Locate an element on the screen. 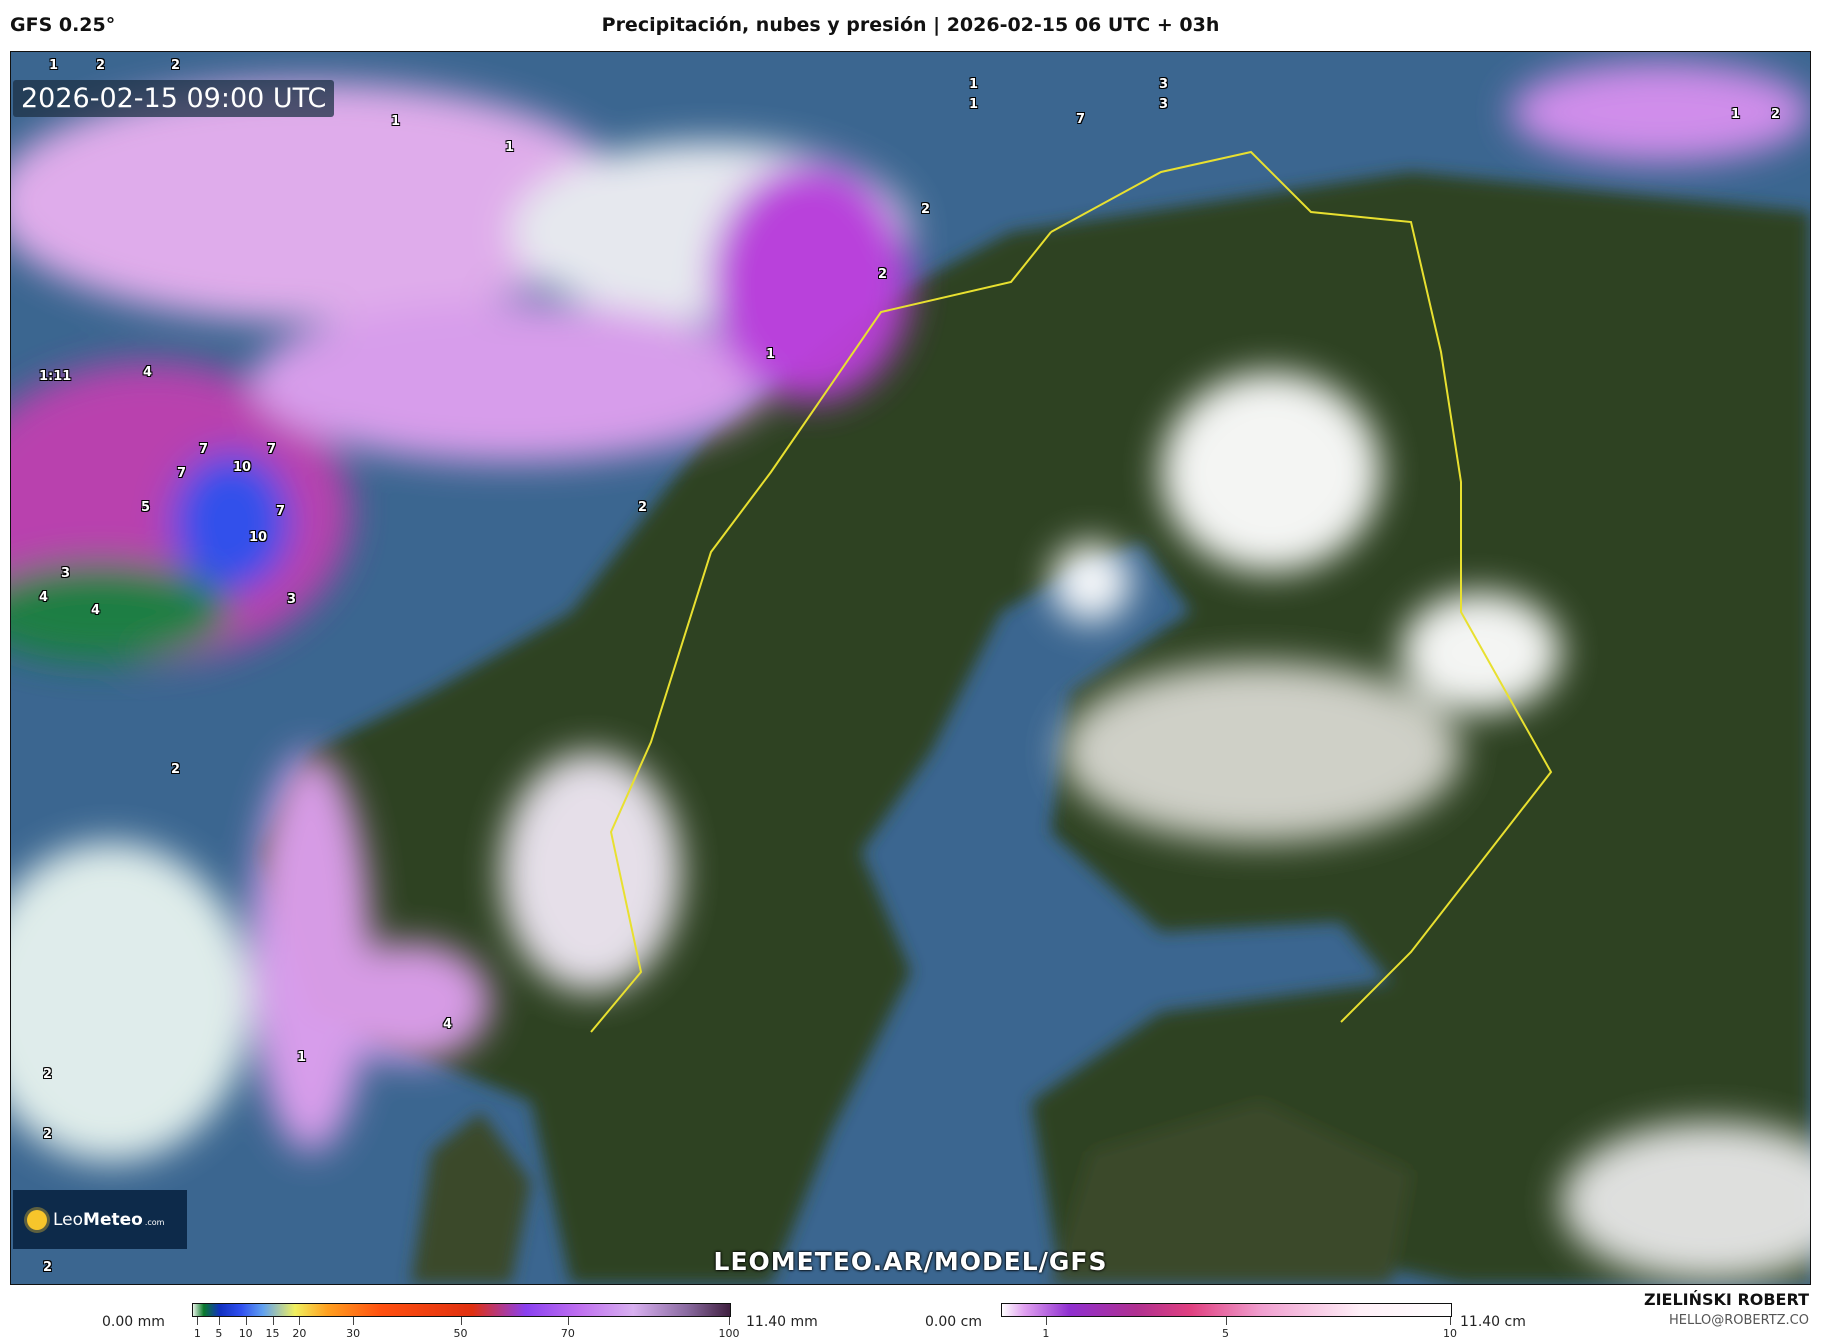 Image resolution: width=1821 pixels, height=1340 pixels. valid-time-badge: 2026-02-15 09:00 UTC is located at coordinates (174, 98).